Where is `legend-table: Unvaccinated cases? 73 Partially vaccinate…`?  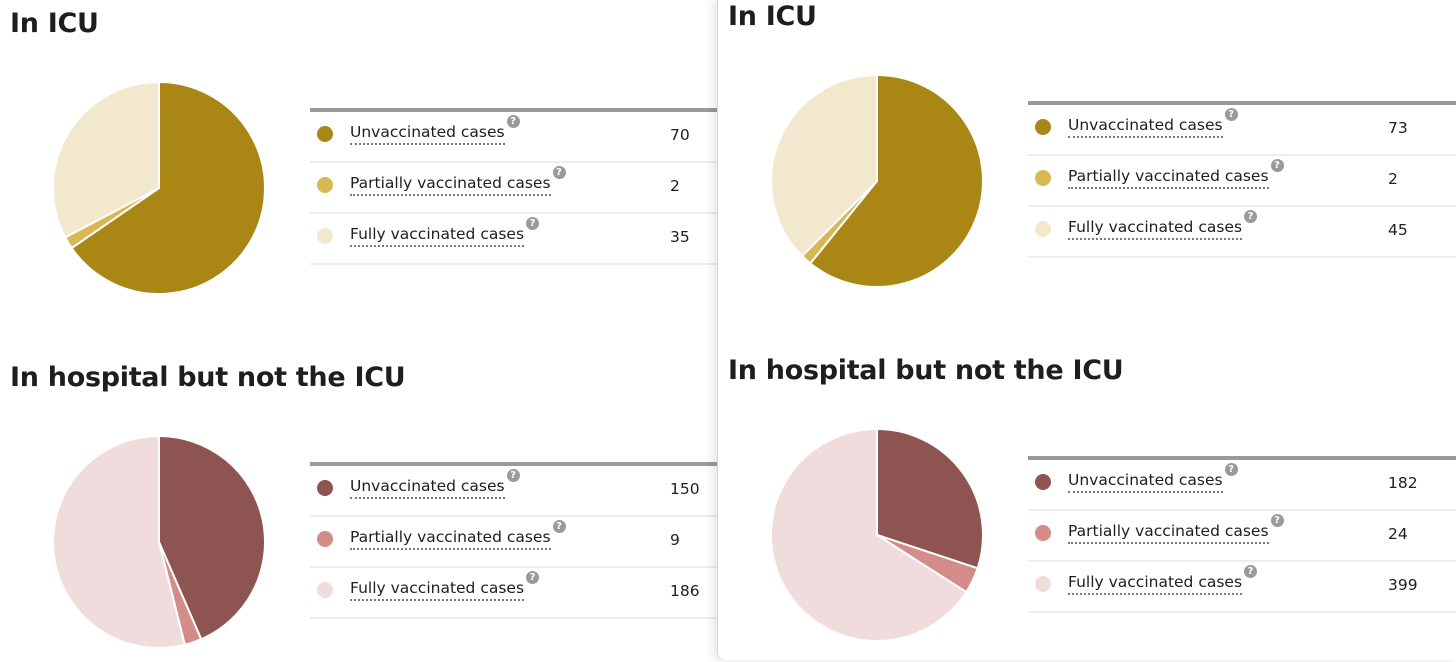 legend-table: Unvaccinated cases? 73 Partially vaccinate… is located at coordinates (1242, 179).